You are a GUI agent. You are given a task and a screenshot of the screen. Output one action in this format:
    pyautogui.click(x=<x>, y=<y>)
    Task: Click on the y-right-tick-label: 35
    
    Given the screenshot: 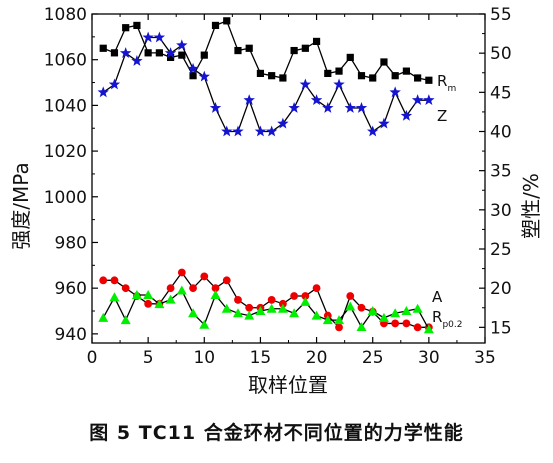 What is the action you would take?
    pyautogui.click(x=501, y=172)
    